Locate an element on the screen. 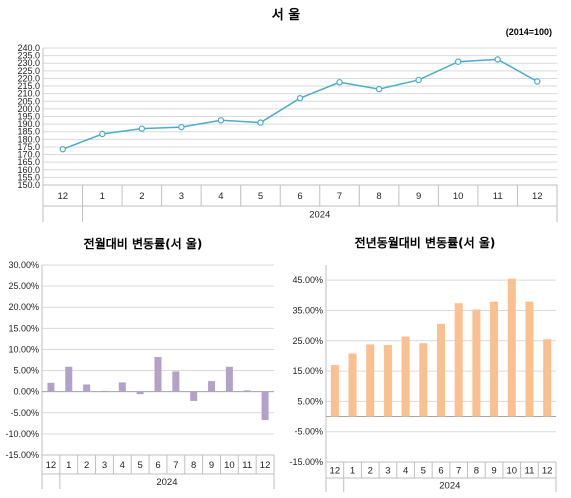  chart1-subtitle: (2014=100) is located at coordinates (529, 32).